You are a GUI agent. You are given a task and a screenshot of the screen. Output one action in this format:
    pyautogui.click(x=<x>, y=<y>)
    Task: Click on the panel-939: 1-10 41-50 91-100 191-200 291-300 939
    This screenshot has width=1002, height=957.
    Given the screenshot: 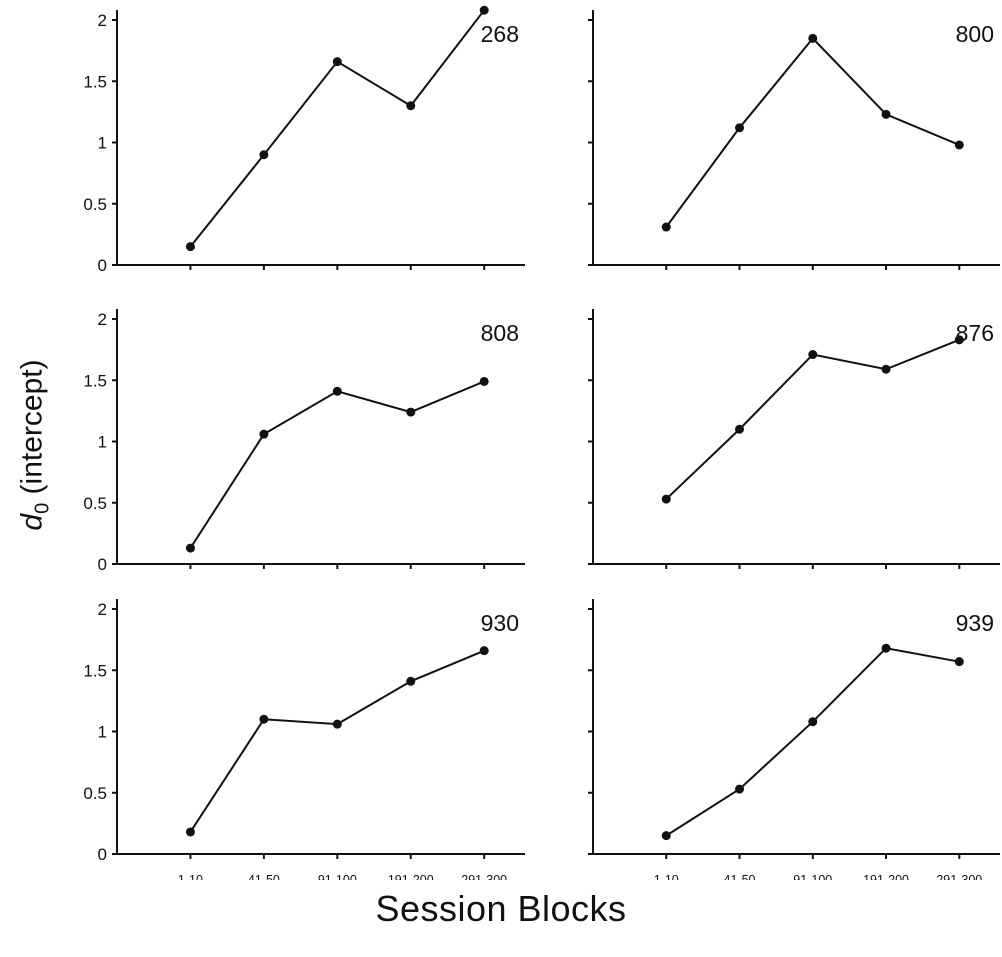 What is the action you would take?
    pyautogui.click(x=794, y=739)
    